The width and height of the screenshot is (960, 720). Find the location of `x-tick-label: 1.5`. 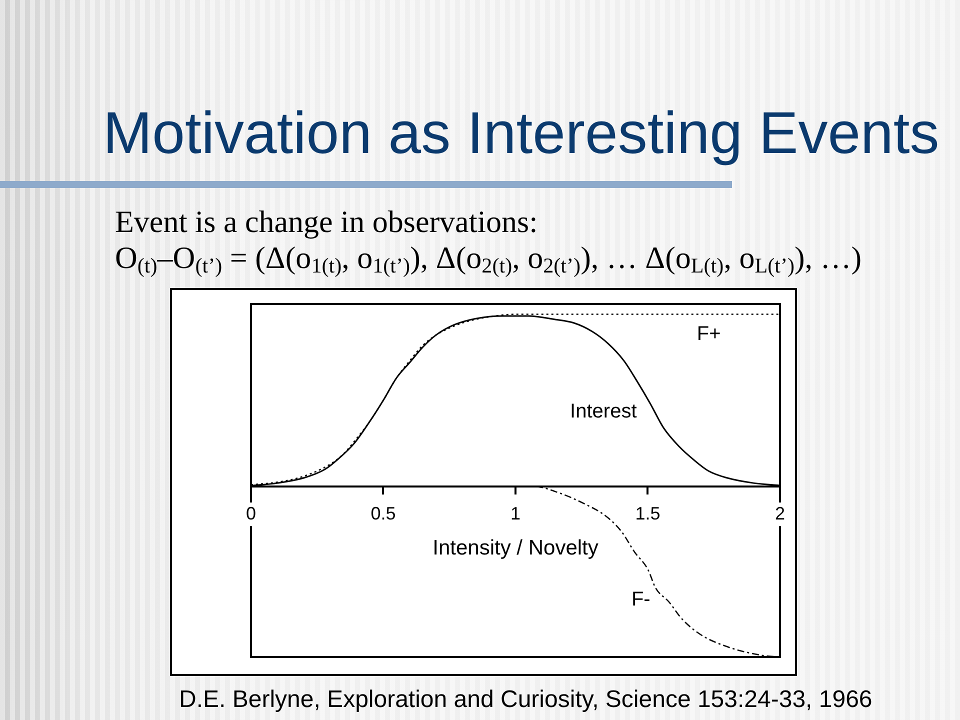

x-tick-label: 1.5 is located at coordinates (647, 513).